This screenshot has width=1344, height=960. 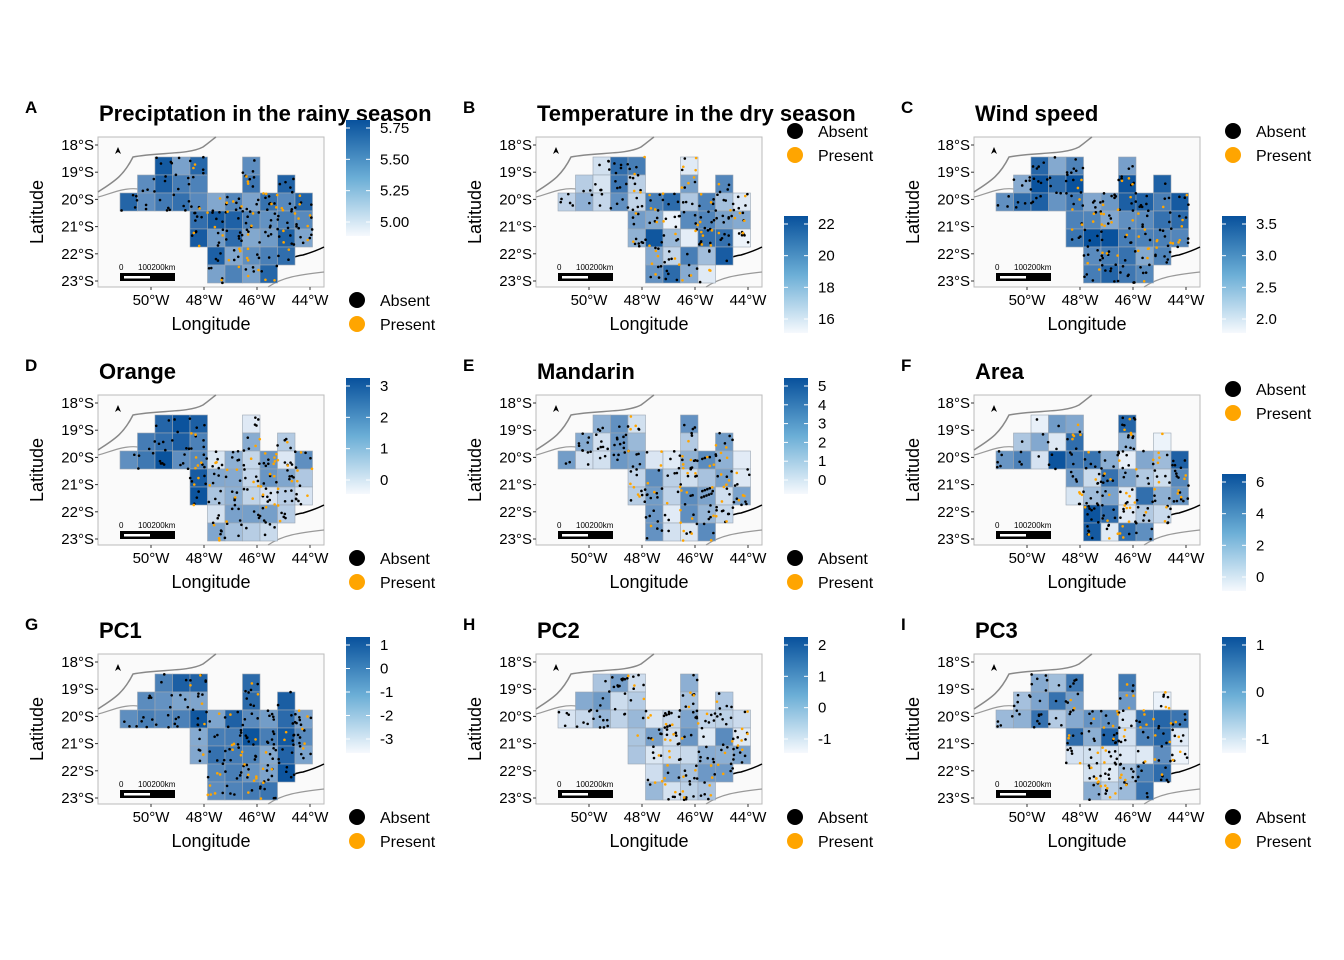 What do you see at coordinates (515, 689) in the screenshot?
I see `y-tick-label: 19°S` at bounding box center [515, 689].